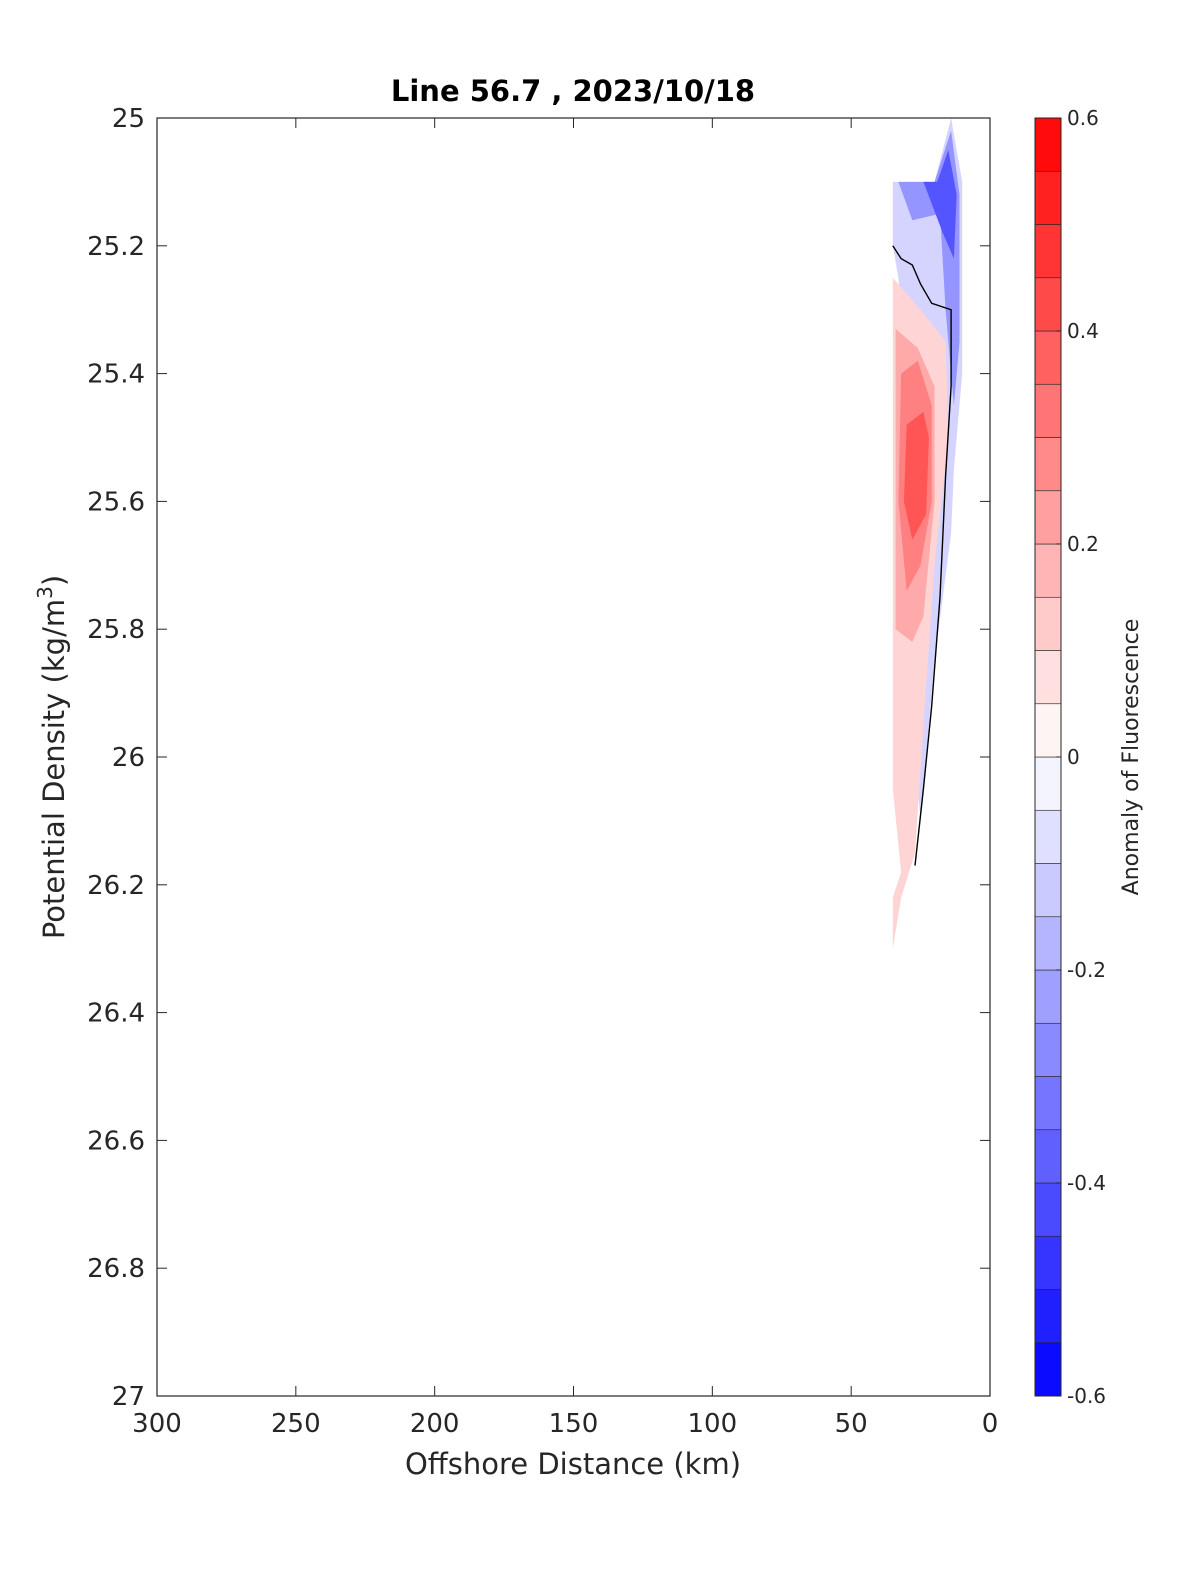  I want to click on x-tick-label: 200, so click(435, 1424).